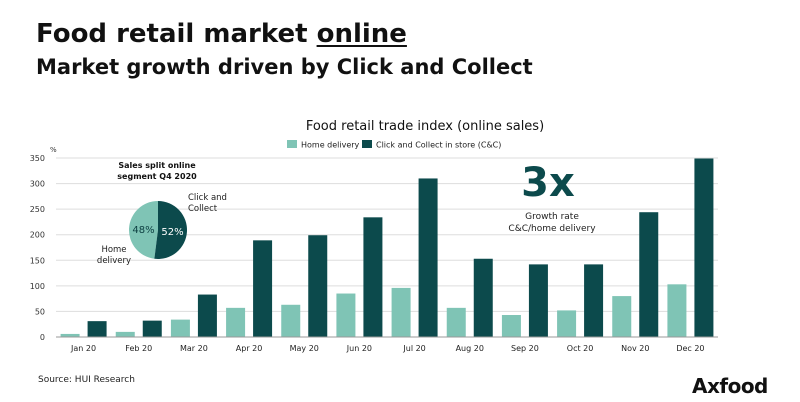  I want to click on chart-title: Food retail trade index (online sales), so click(425, 126).